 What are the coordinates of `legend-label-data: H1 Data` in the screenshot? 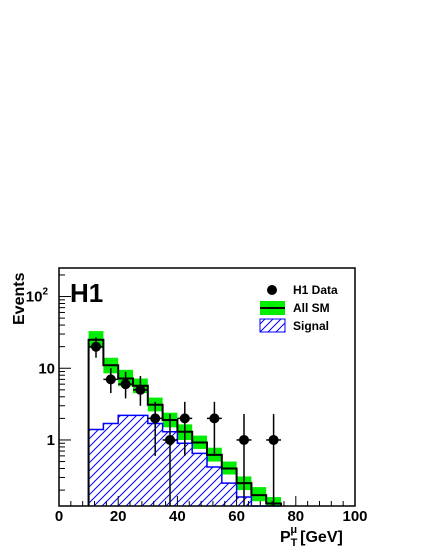 It's located at (315, 290).